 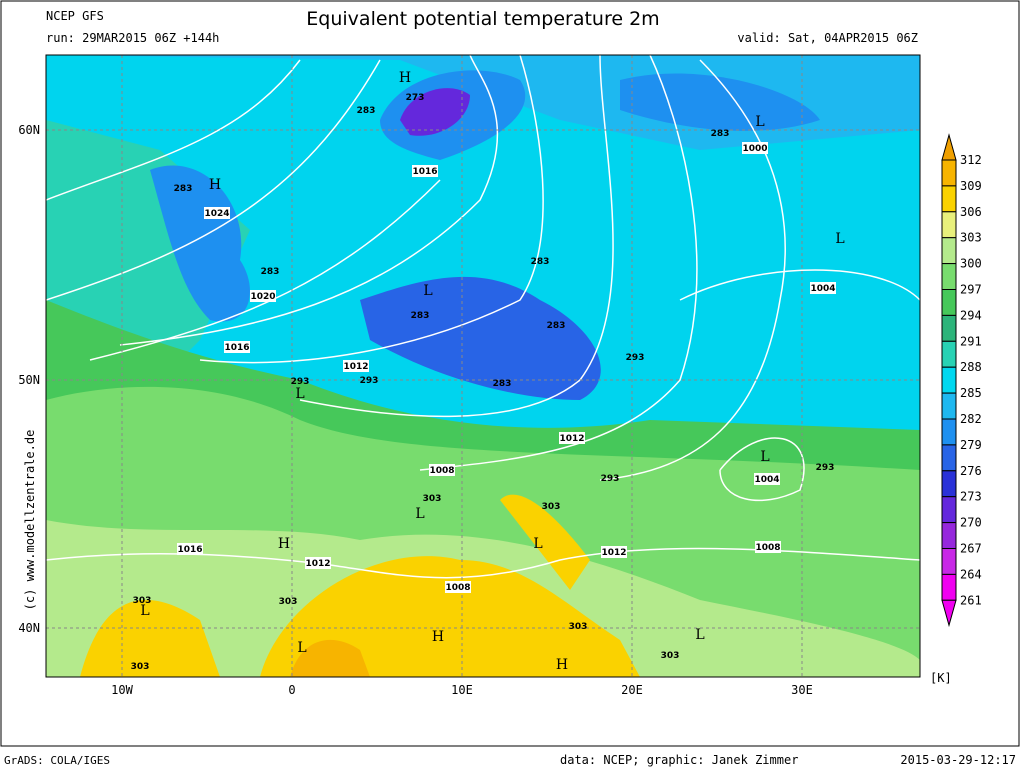 I want to click on colorbar-label: 279, so click(x=971, y=445).